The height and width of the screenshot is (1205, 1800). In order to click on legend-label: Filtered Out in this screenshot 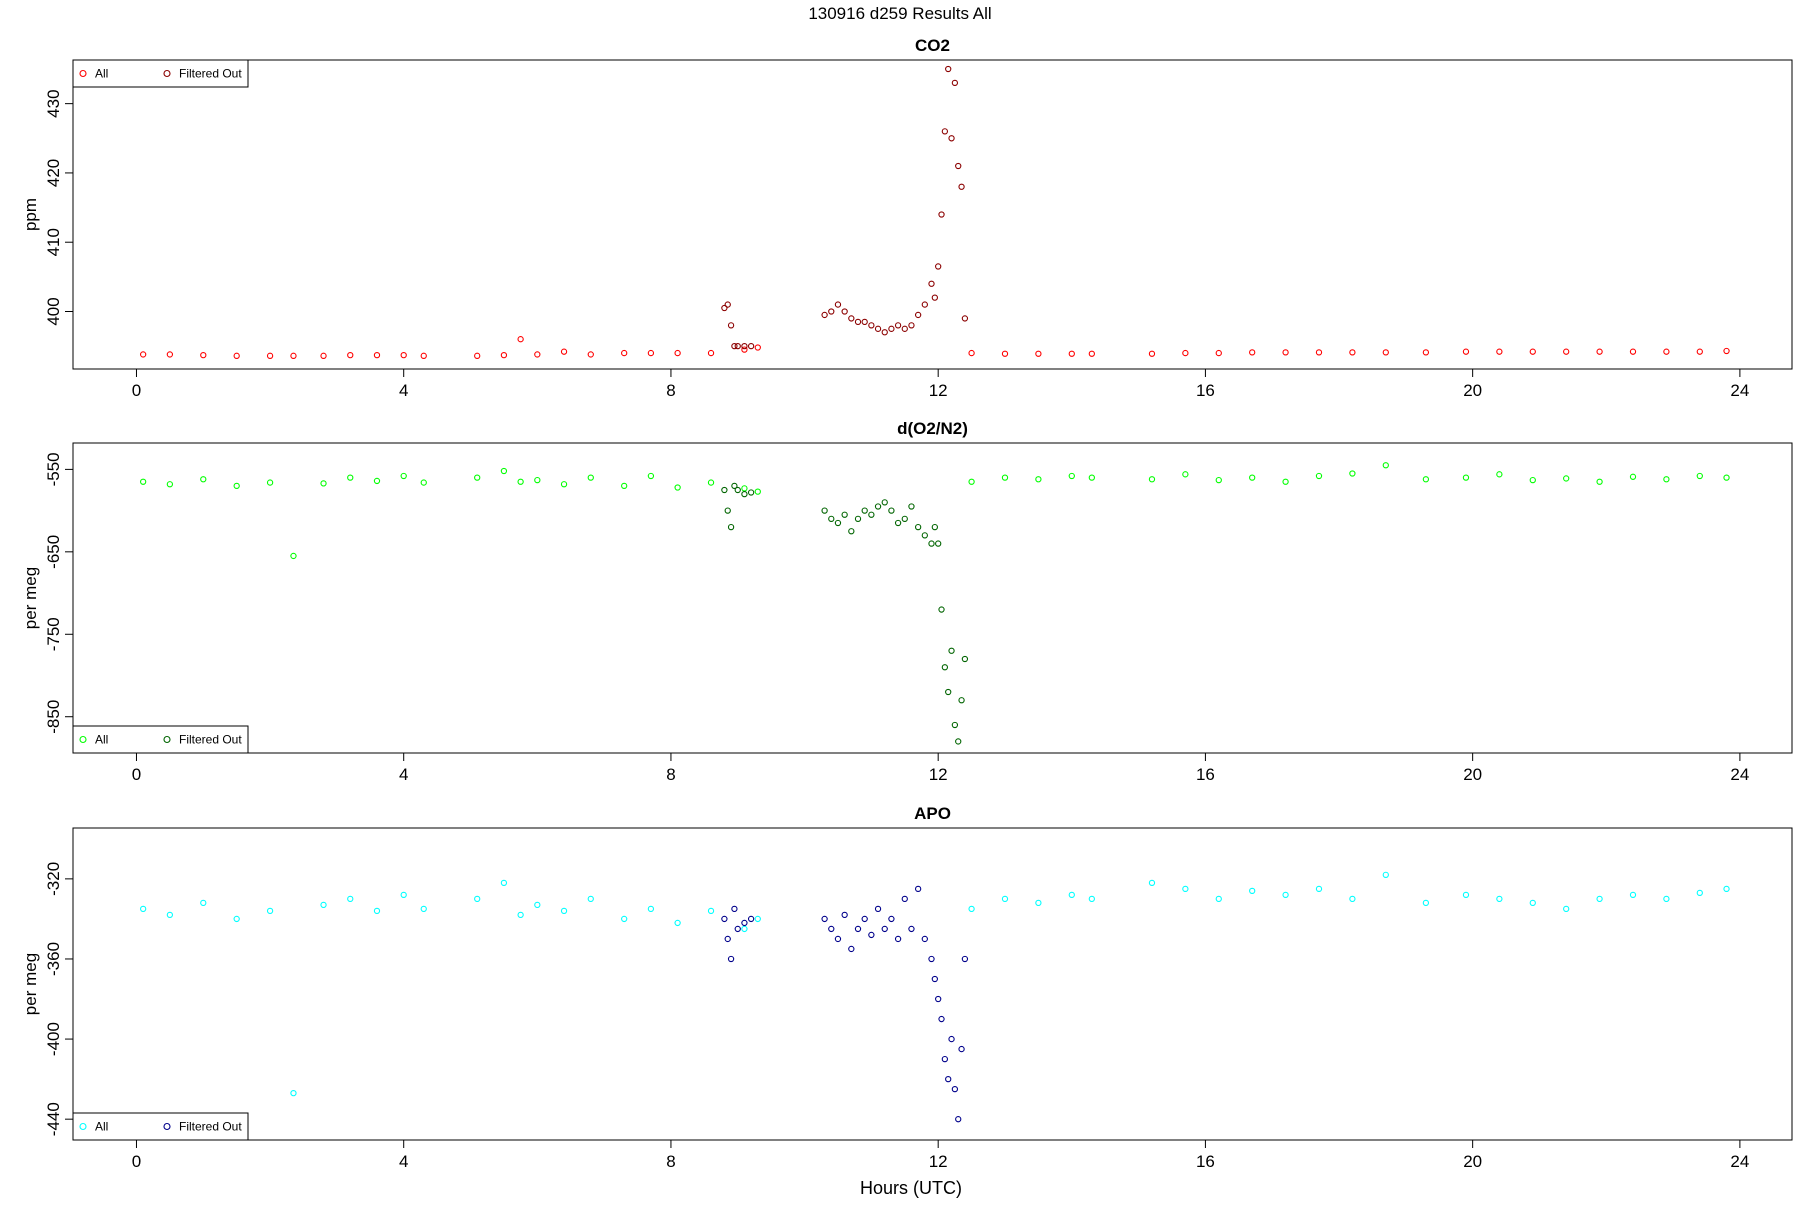, I will do `click(210, 74)`.